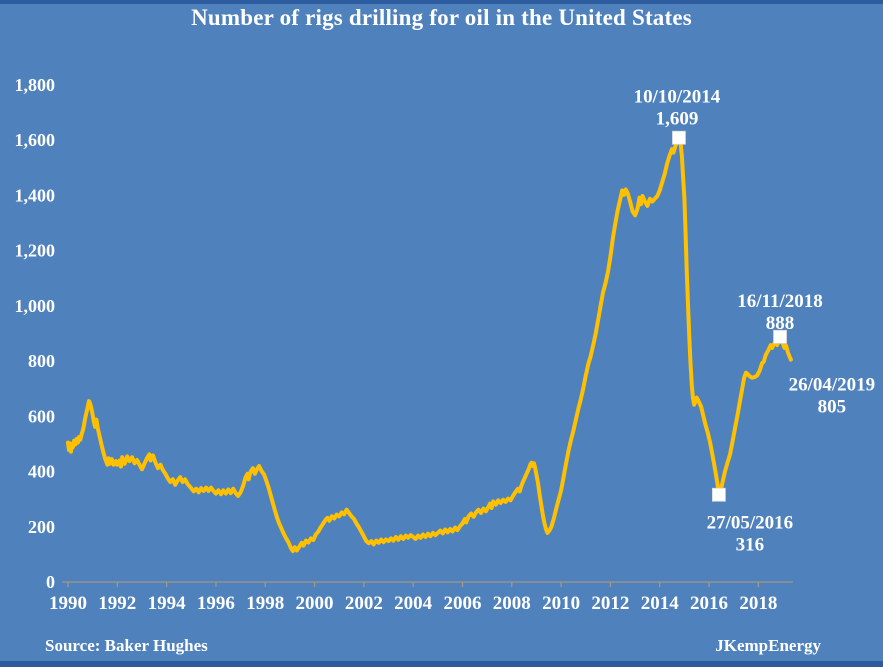 This screenshot has height=667, width=883. I want to click on top-border-band, so click(441, 2).